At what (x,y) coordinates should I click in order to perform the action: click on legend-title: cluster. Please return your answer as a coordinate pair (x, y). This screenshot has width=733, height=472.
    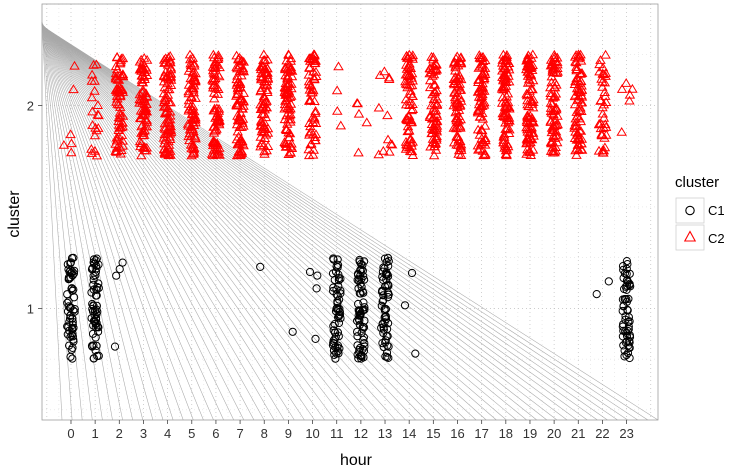
    Looking at the image, I should click on (697, 182).